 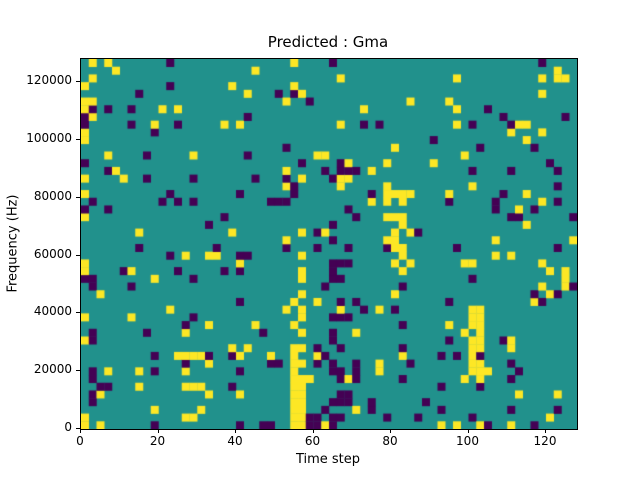 What do you see at coordinates (235, 441) in the screenshot?
I see `x-tick-label: 40` at bounding box center [235, 441].